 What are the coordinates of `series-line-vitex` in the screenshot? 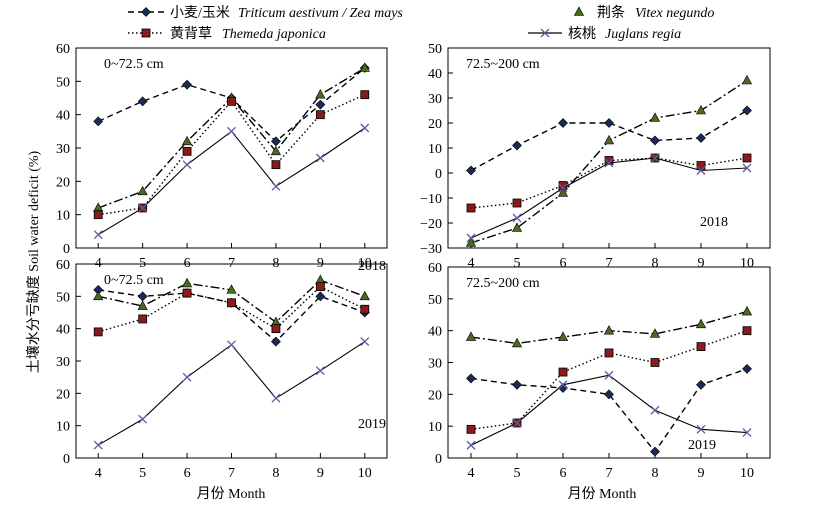 It's located at (231, 138).